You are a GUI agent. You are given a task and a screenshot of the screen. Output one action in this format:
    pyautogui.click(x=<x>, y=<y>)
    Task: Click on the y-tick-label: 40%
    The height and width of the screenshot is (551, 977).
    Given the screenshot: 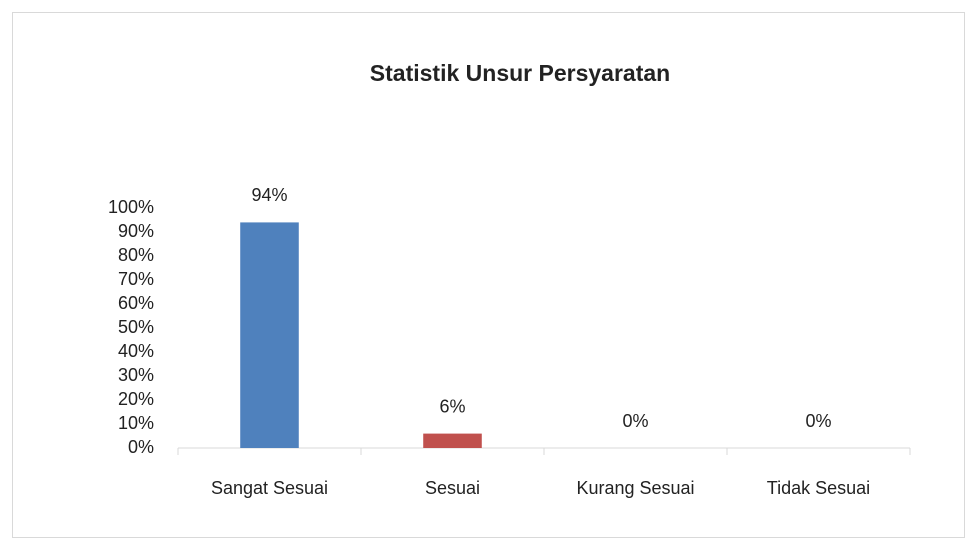 What is the action you would take?
    pyautogui.click(x=136, y=351)
    